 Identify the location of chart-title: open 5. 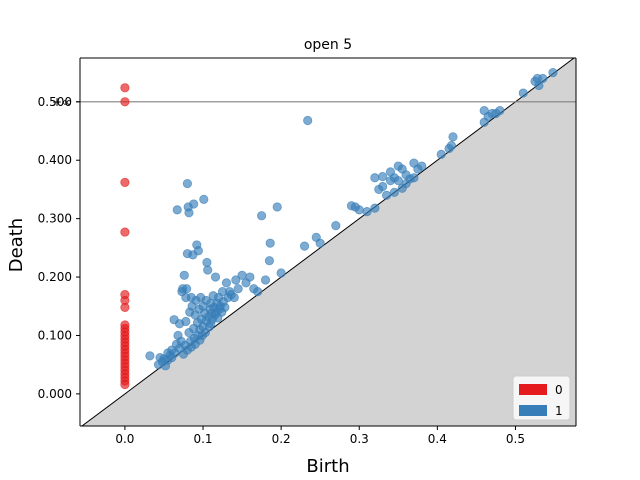
(328, 45).